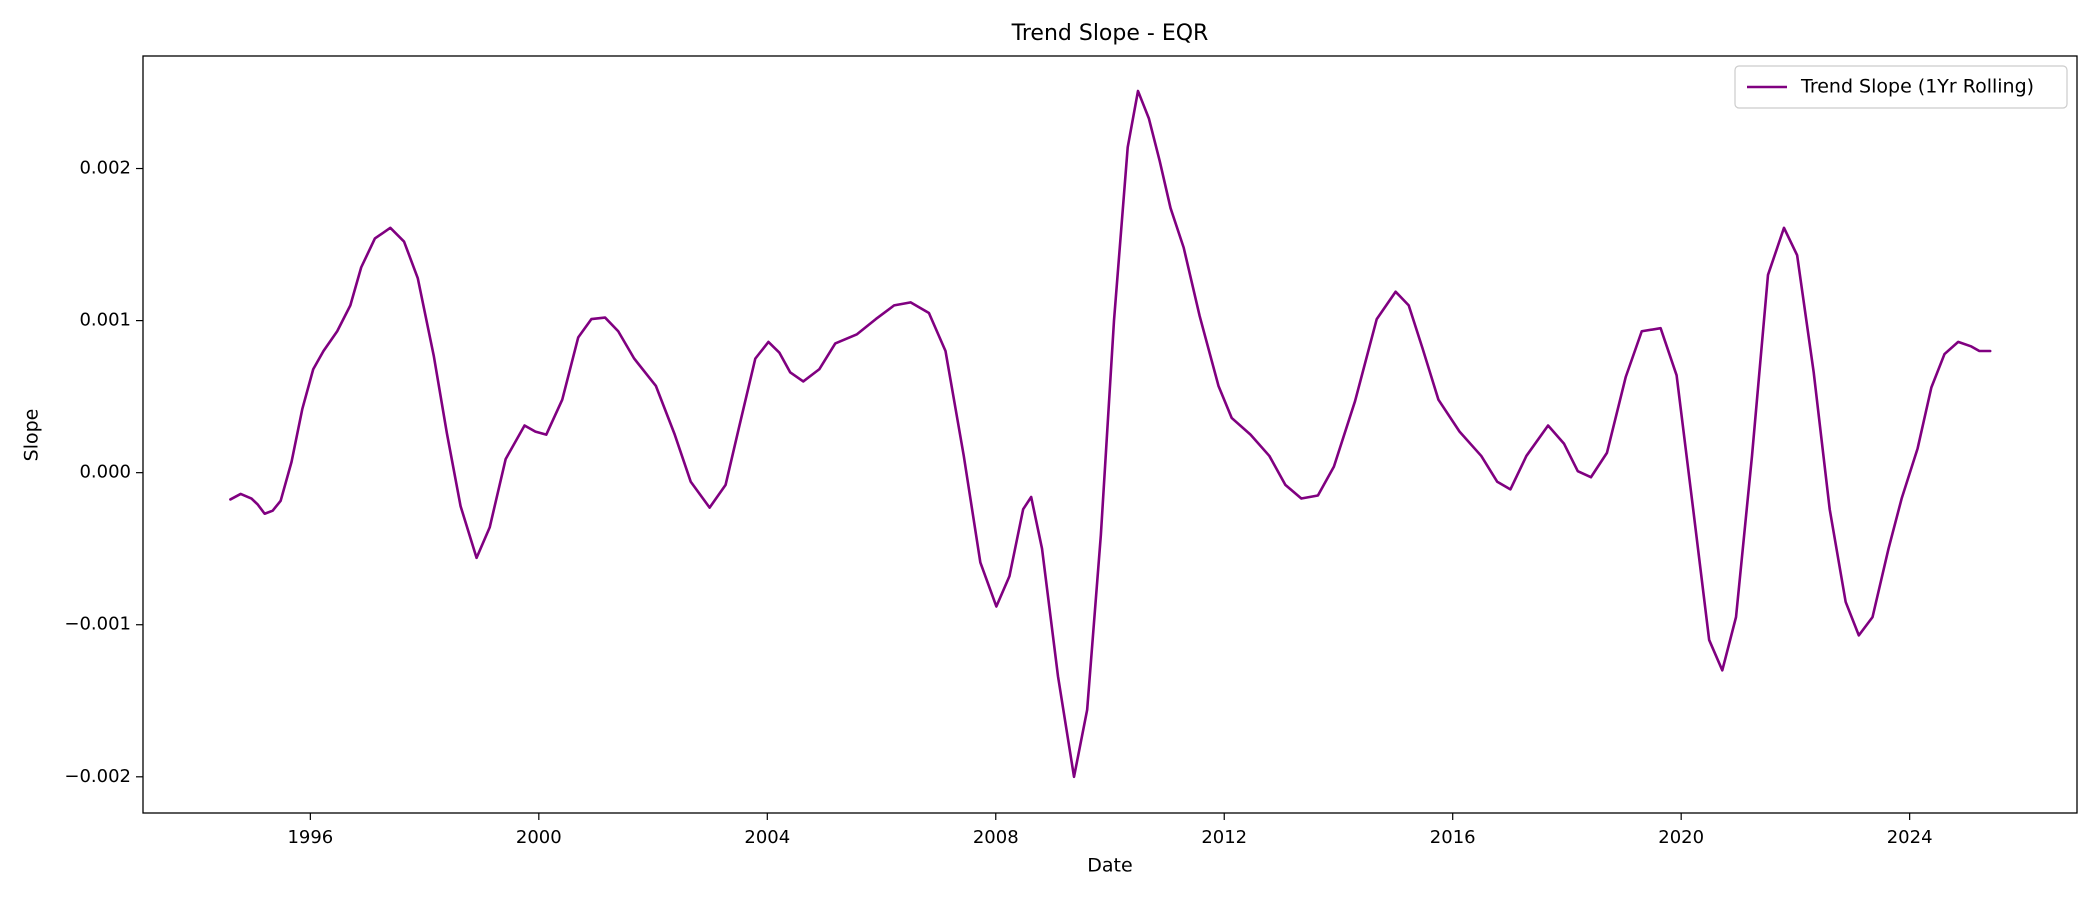 This screenshot has width=2100, height=900. Describe the element at coordinates (1110, 33) in the screenshot. I see `chart-title: Trend Slope - EQR` at that location.